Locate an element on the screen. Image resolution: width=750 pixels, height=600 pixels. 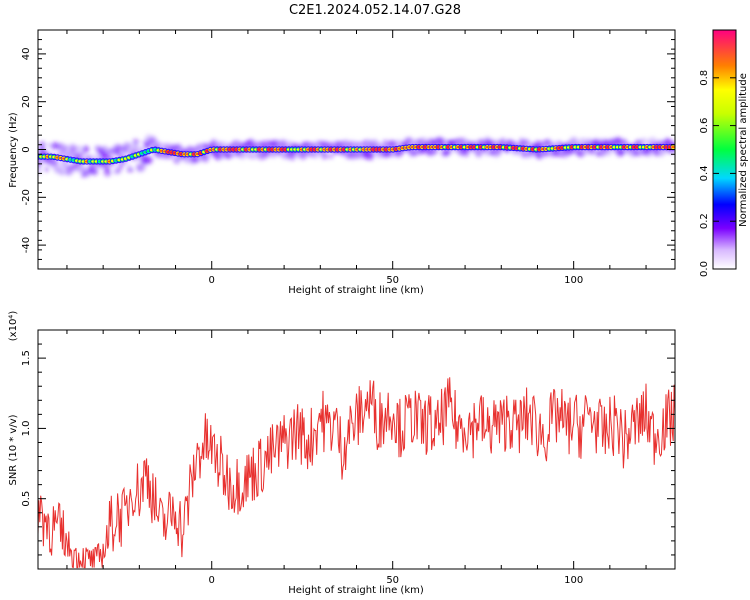
colorbar-ticks: 0.0 0.2 0.4 0.6 0.8 is located at coordinates (717, 173).